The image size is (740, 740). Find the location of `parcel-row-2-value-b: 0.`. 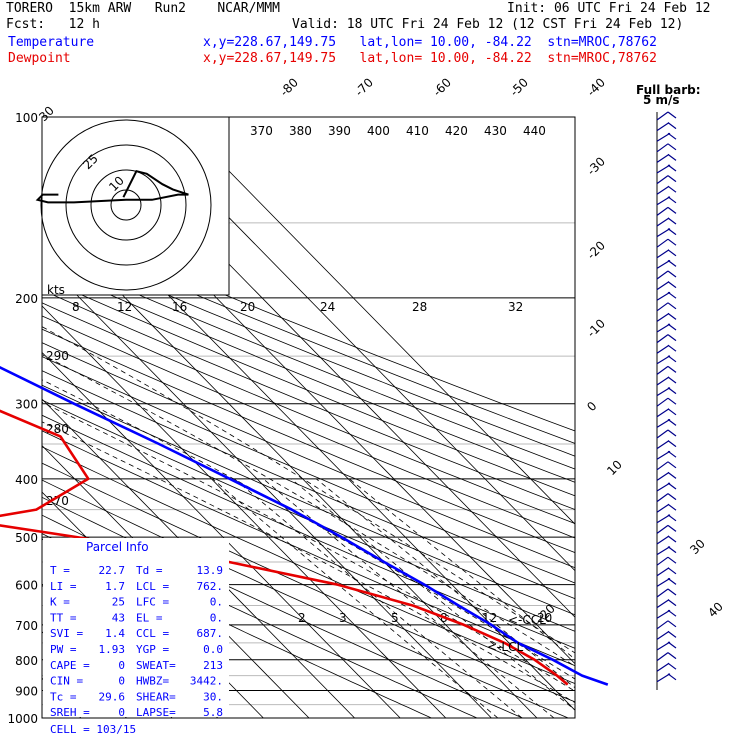

parcel-row-2-value-b: 0. is located at coordinates (216, 602).